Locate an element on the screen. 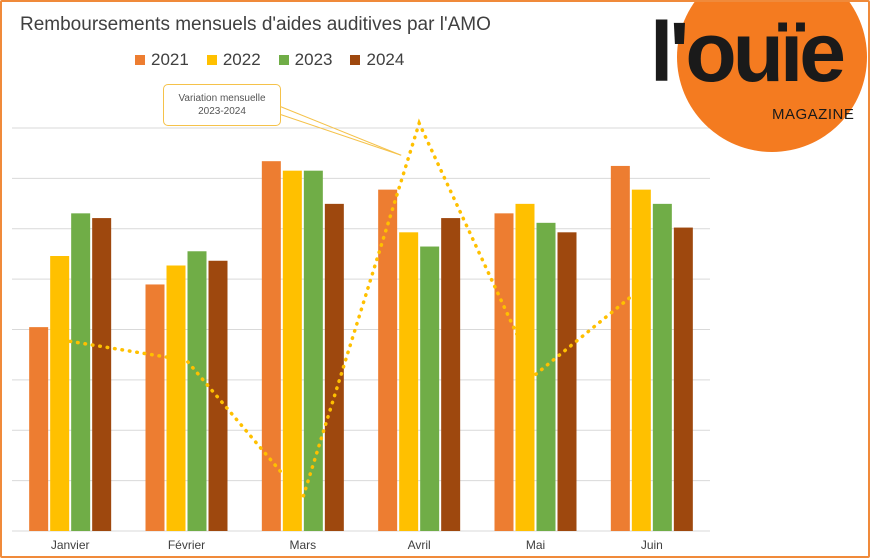 This screenshot has height=558, width=870. bar-2021-Mars is located at coordinates (271, 346).